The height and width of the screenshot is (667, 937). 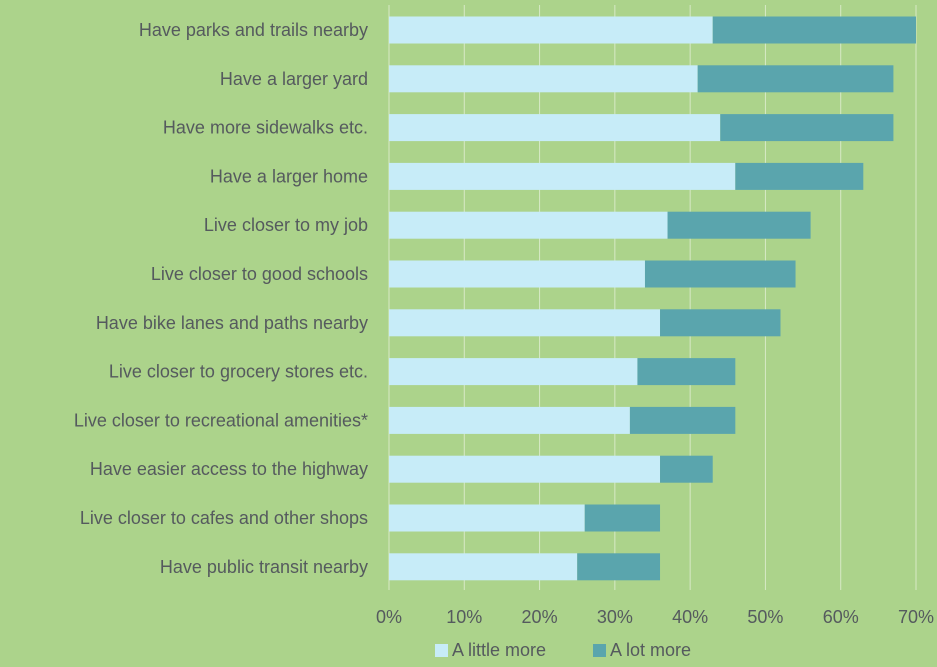 I want to click on x-tick-label: 70%, so click(x=916, y=617).